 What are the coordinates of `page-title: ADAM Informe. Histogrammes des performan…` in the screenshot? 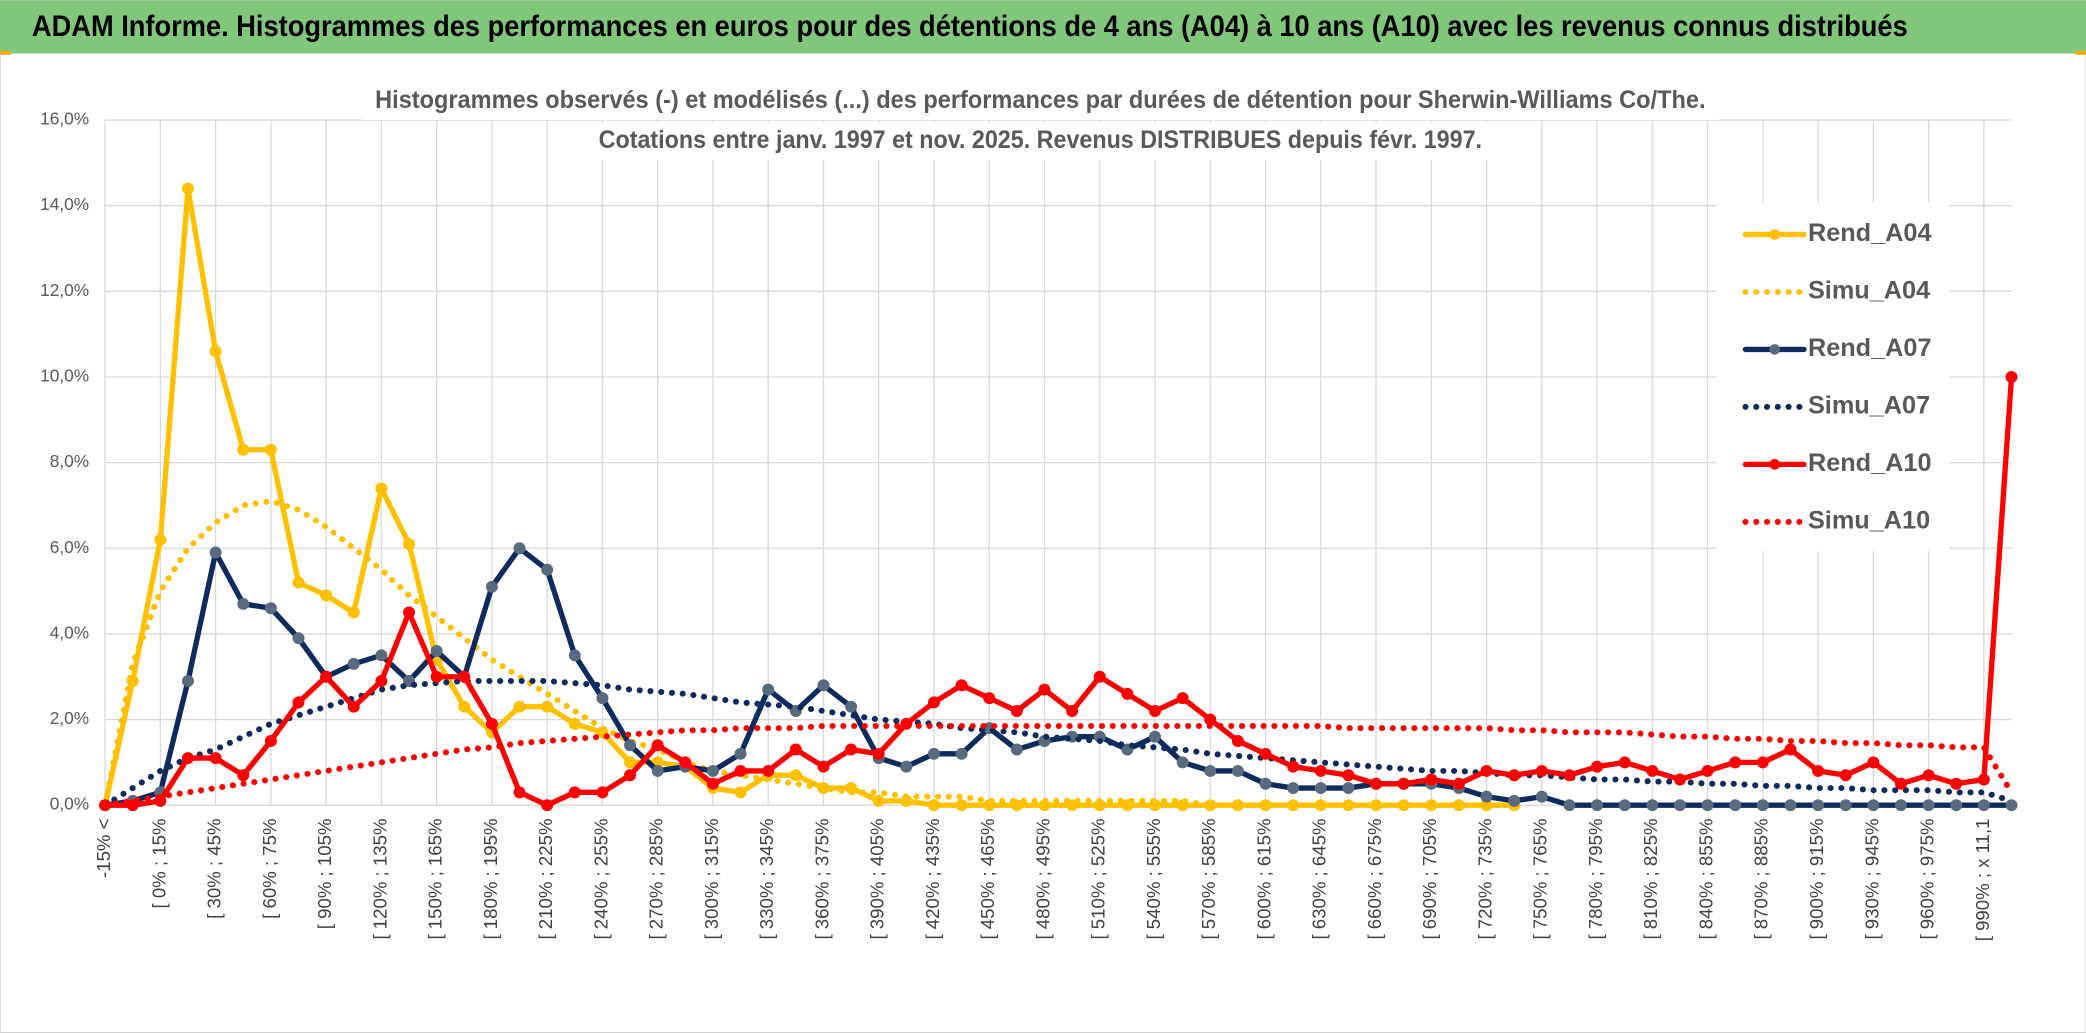 It's located at (970, 27).